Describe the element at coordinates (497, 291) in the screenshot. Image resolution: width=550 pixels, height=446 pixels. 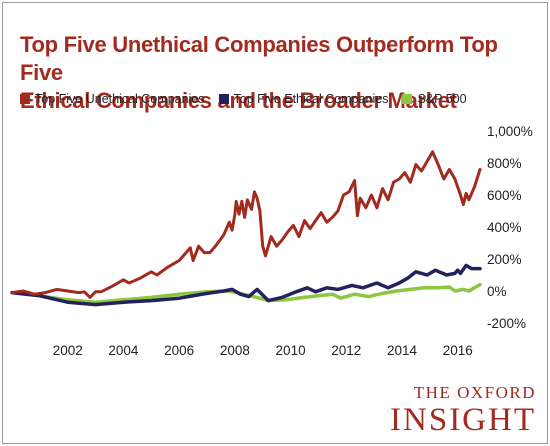
I see `y-tick-label-5: 0%` at that location.